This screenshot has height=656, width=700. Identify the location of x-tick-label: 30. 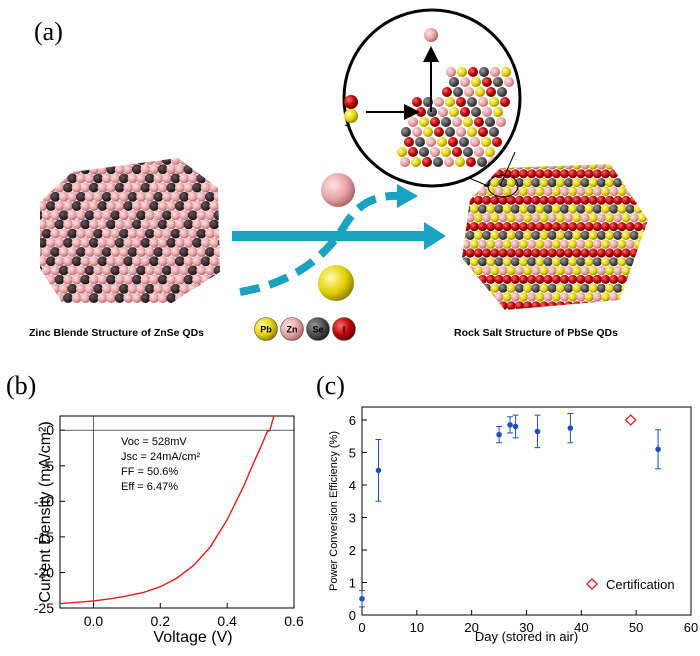
(526, 627).